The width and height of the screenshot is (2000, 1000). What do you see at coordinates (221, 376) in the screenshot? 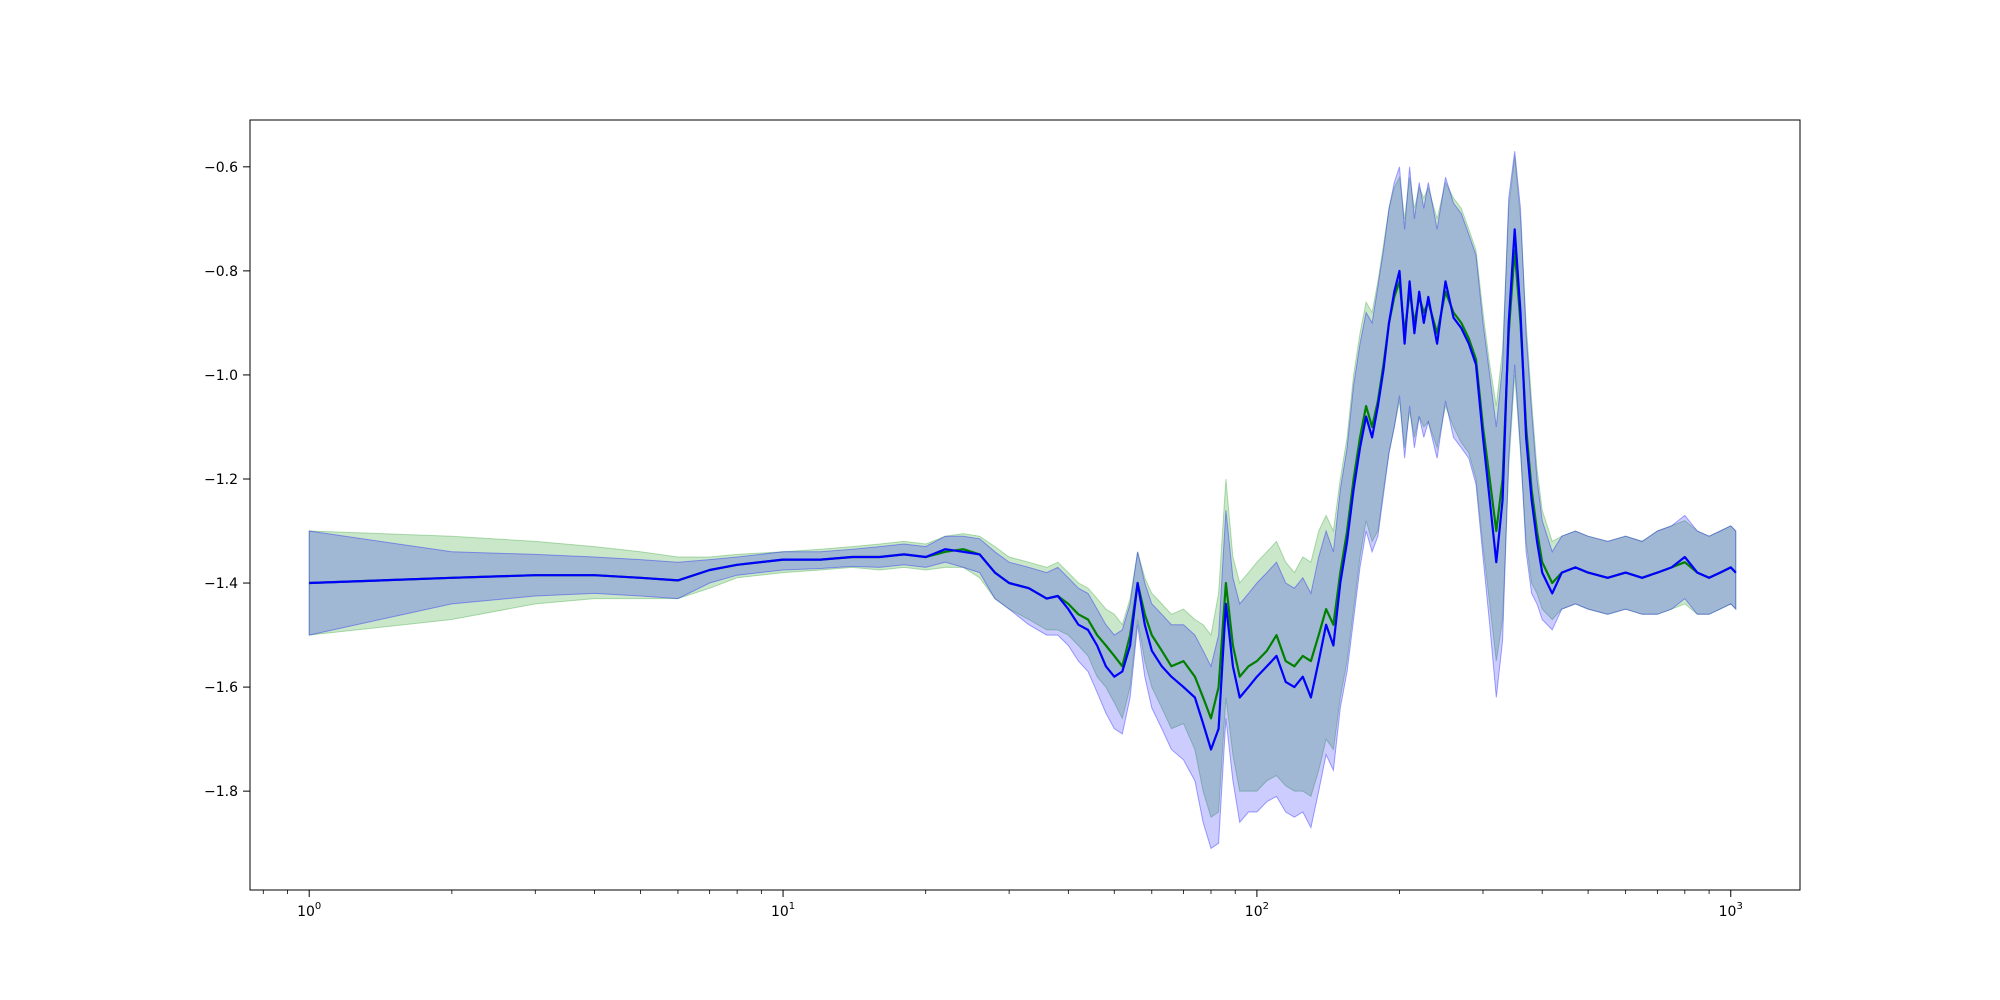
I see `y-tick-label-2: −1.0` at bounding box center [221, 376].